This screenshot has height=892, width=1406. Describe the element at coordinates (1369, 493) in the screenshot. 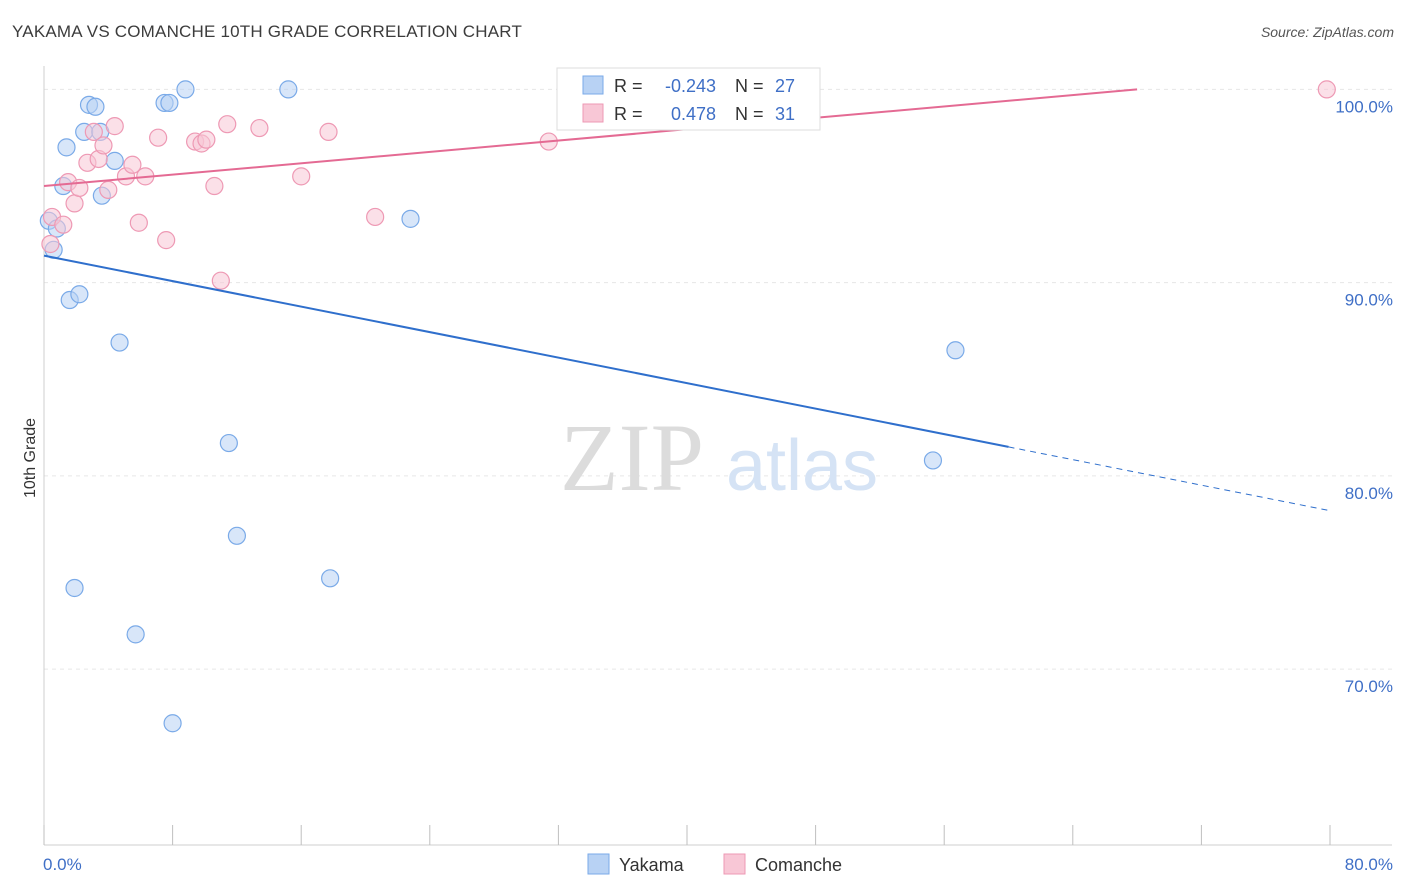

I see `y-tick-label: 80.0%` at that location.